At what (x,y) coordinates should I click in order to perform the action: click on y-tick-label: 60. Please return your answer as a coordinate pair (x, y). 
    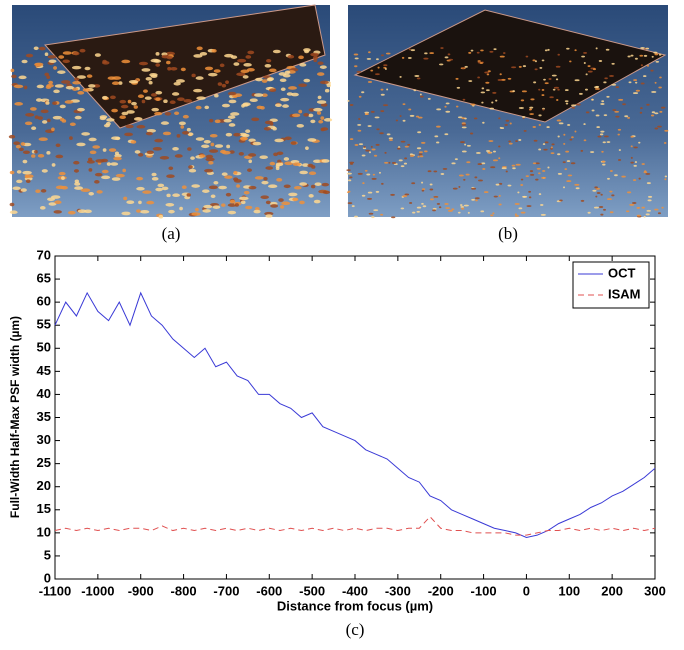
    Looking at the image, I should click on (44, 301).